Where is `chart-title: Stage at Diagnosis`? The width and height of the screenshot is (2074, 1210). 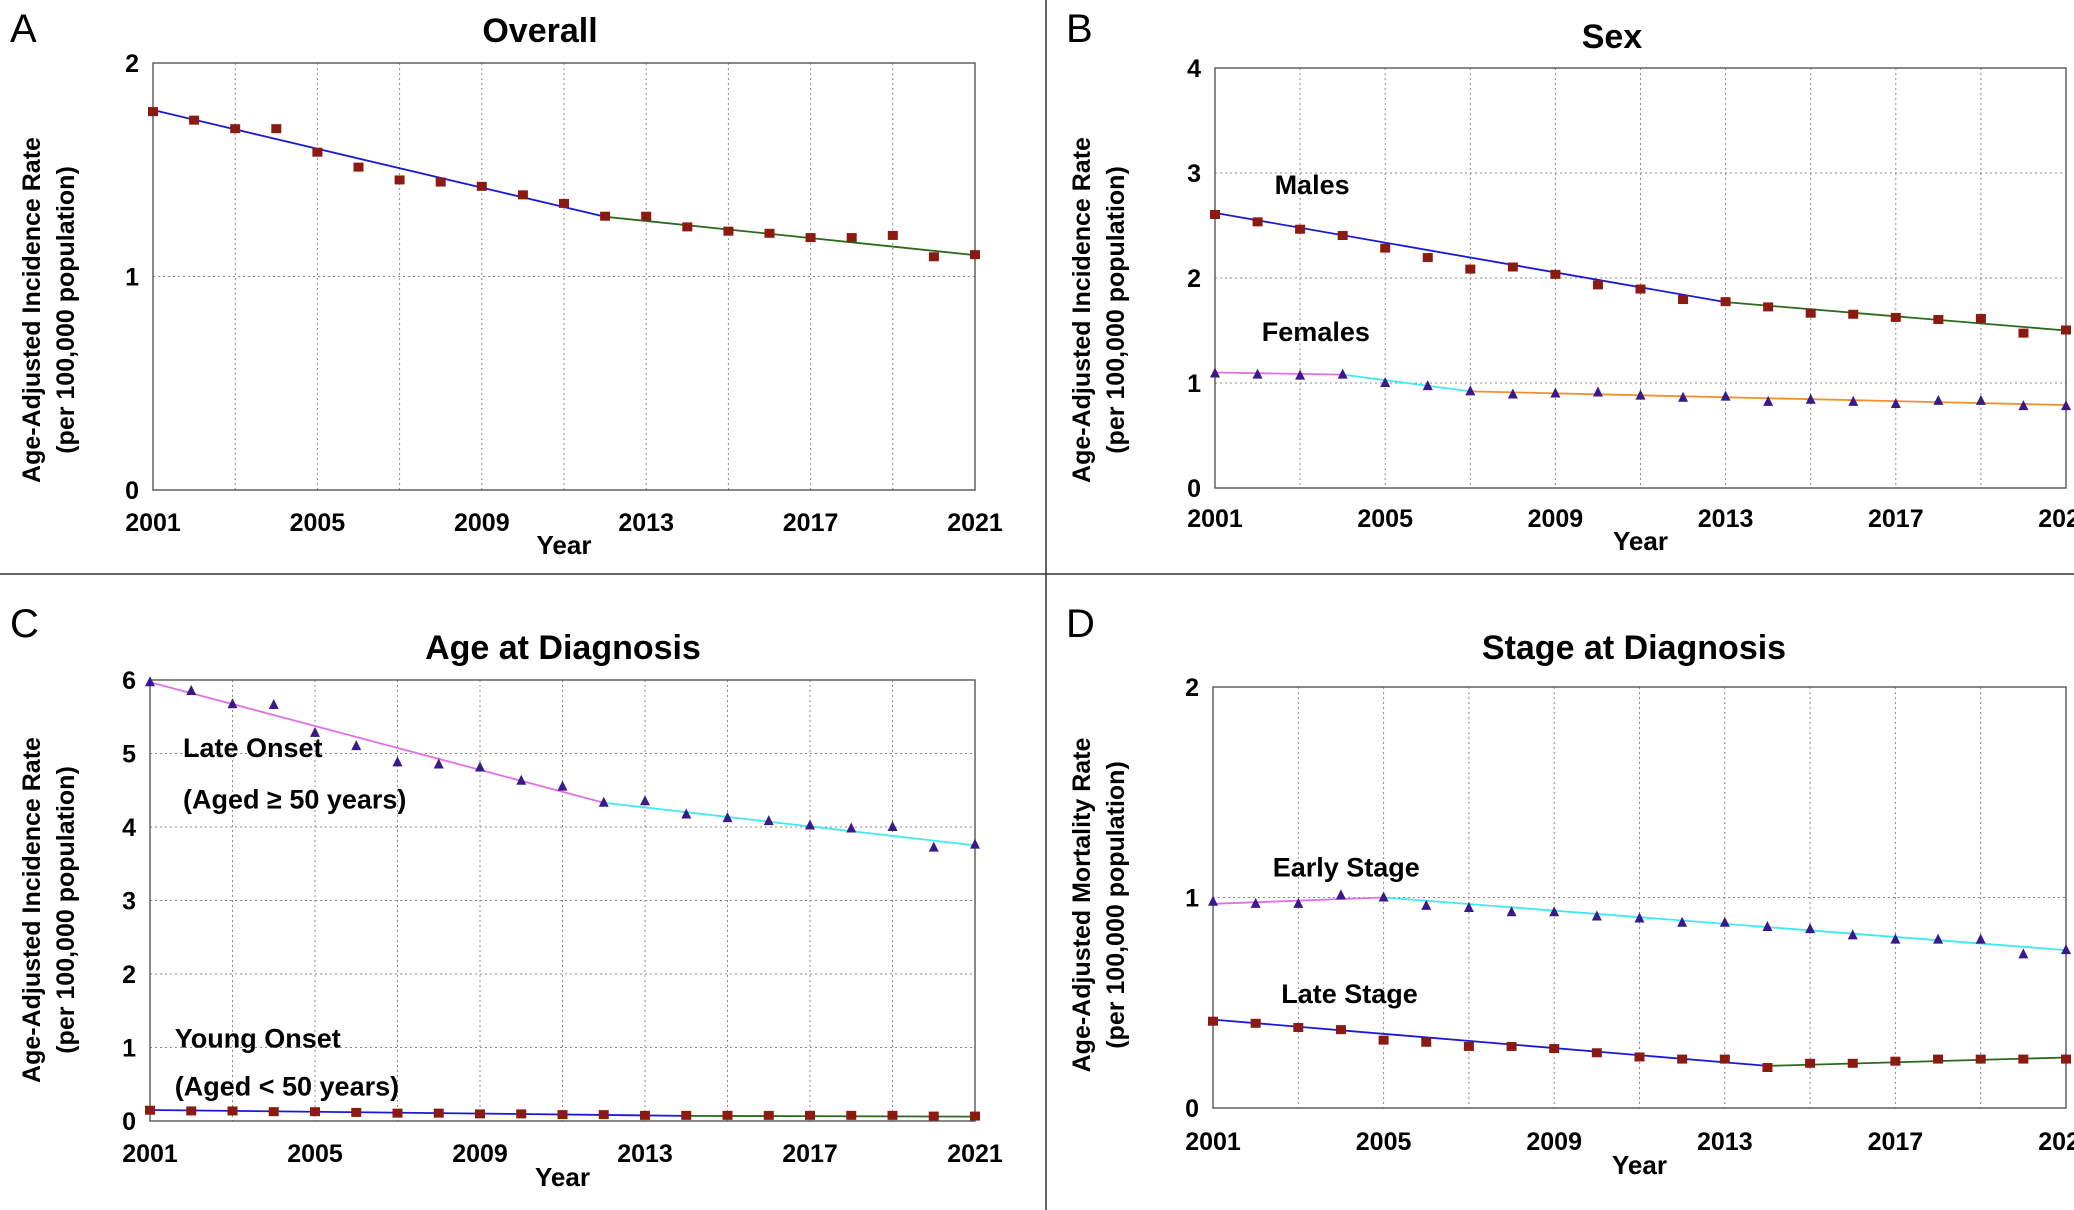
chart-title: Stage at Diagnosis is located at coordinates (1634, 648).